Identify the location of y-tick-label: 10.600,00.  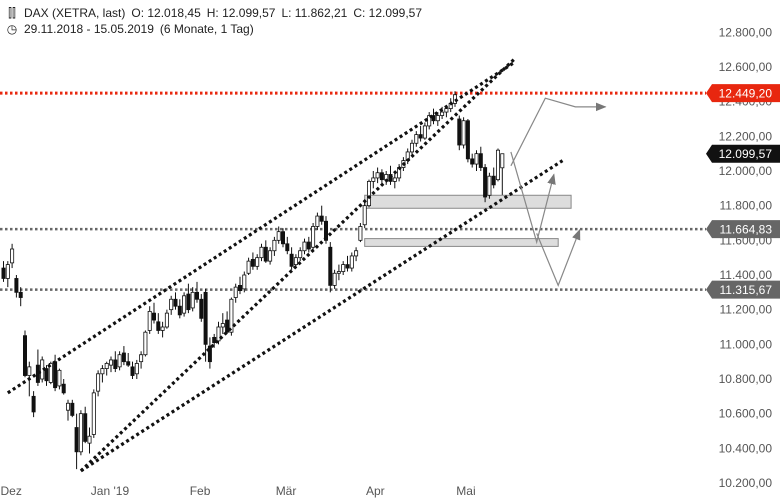
(746, 414).